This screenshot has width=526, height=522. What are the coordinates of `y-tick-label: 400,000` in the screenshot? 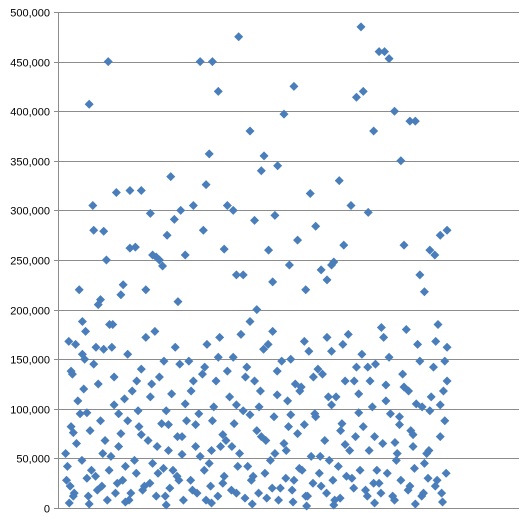 It's located at (30, 113).